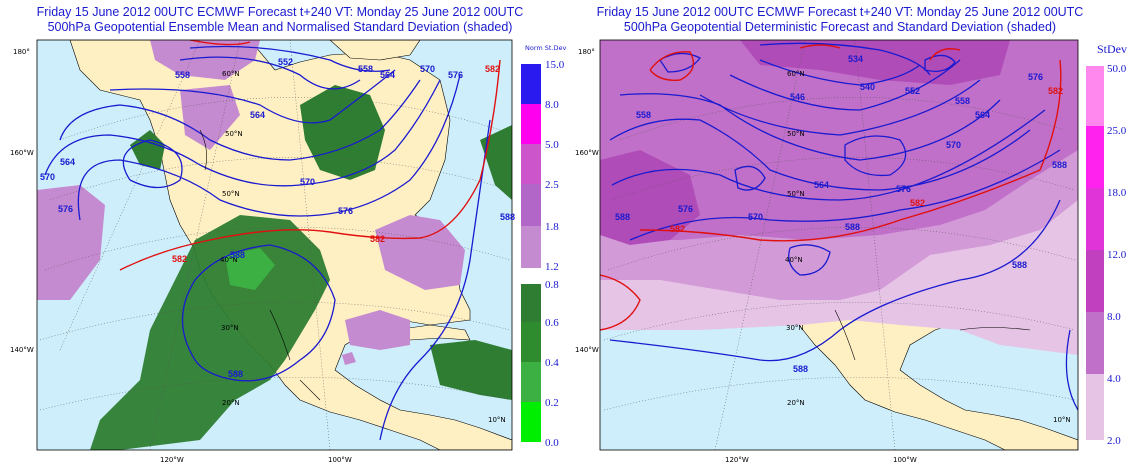  Describe the element at coordinates (552, 105) in the screenshot. I see `left-legend-label-8: 8.0` at that location.